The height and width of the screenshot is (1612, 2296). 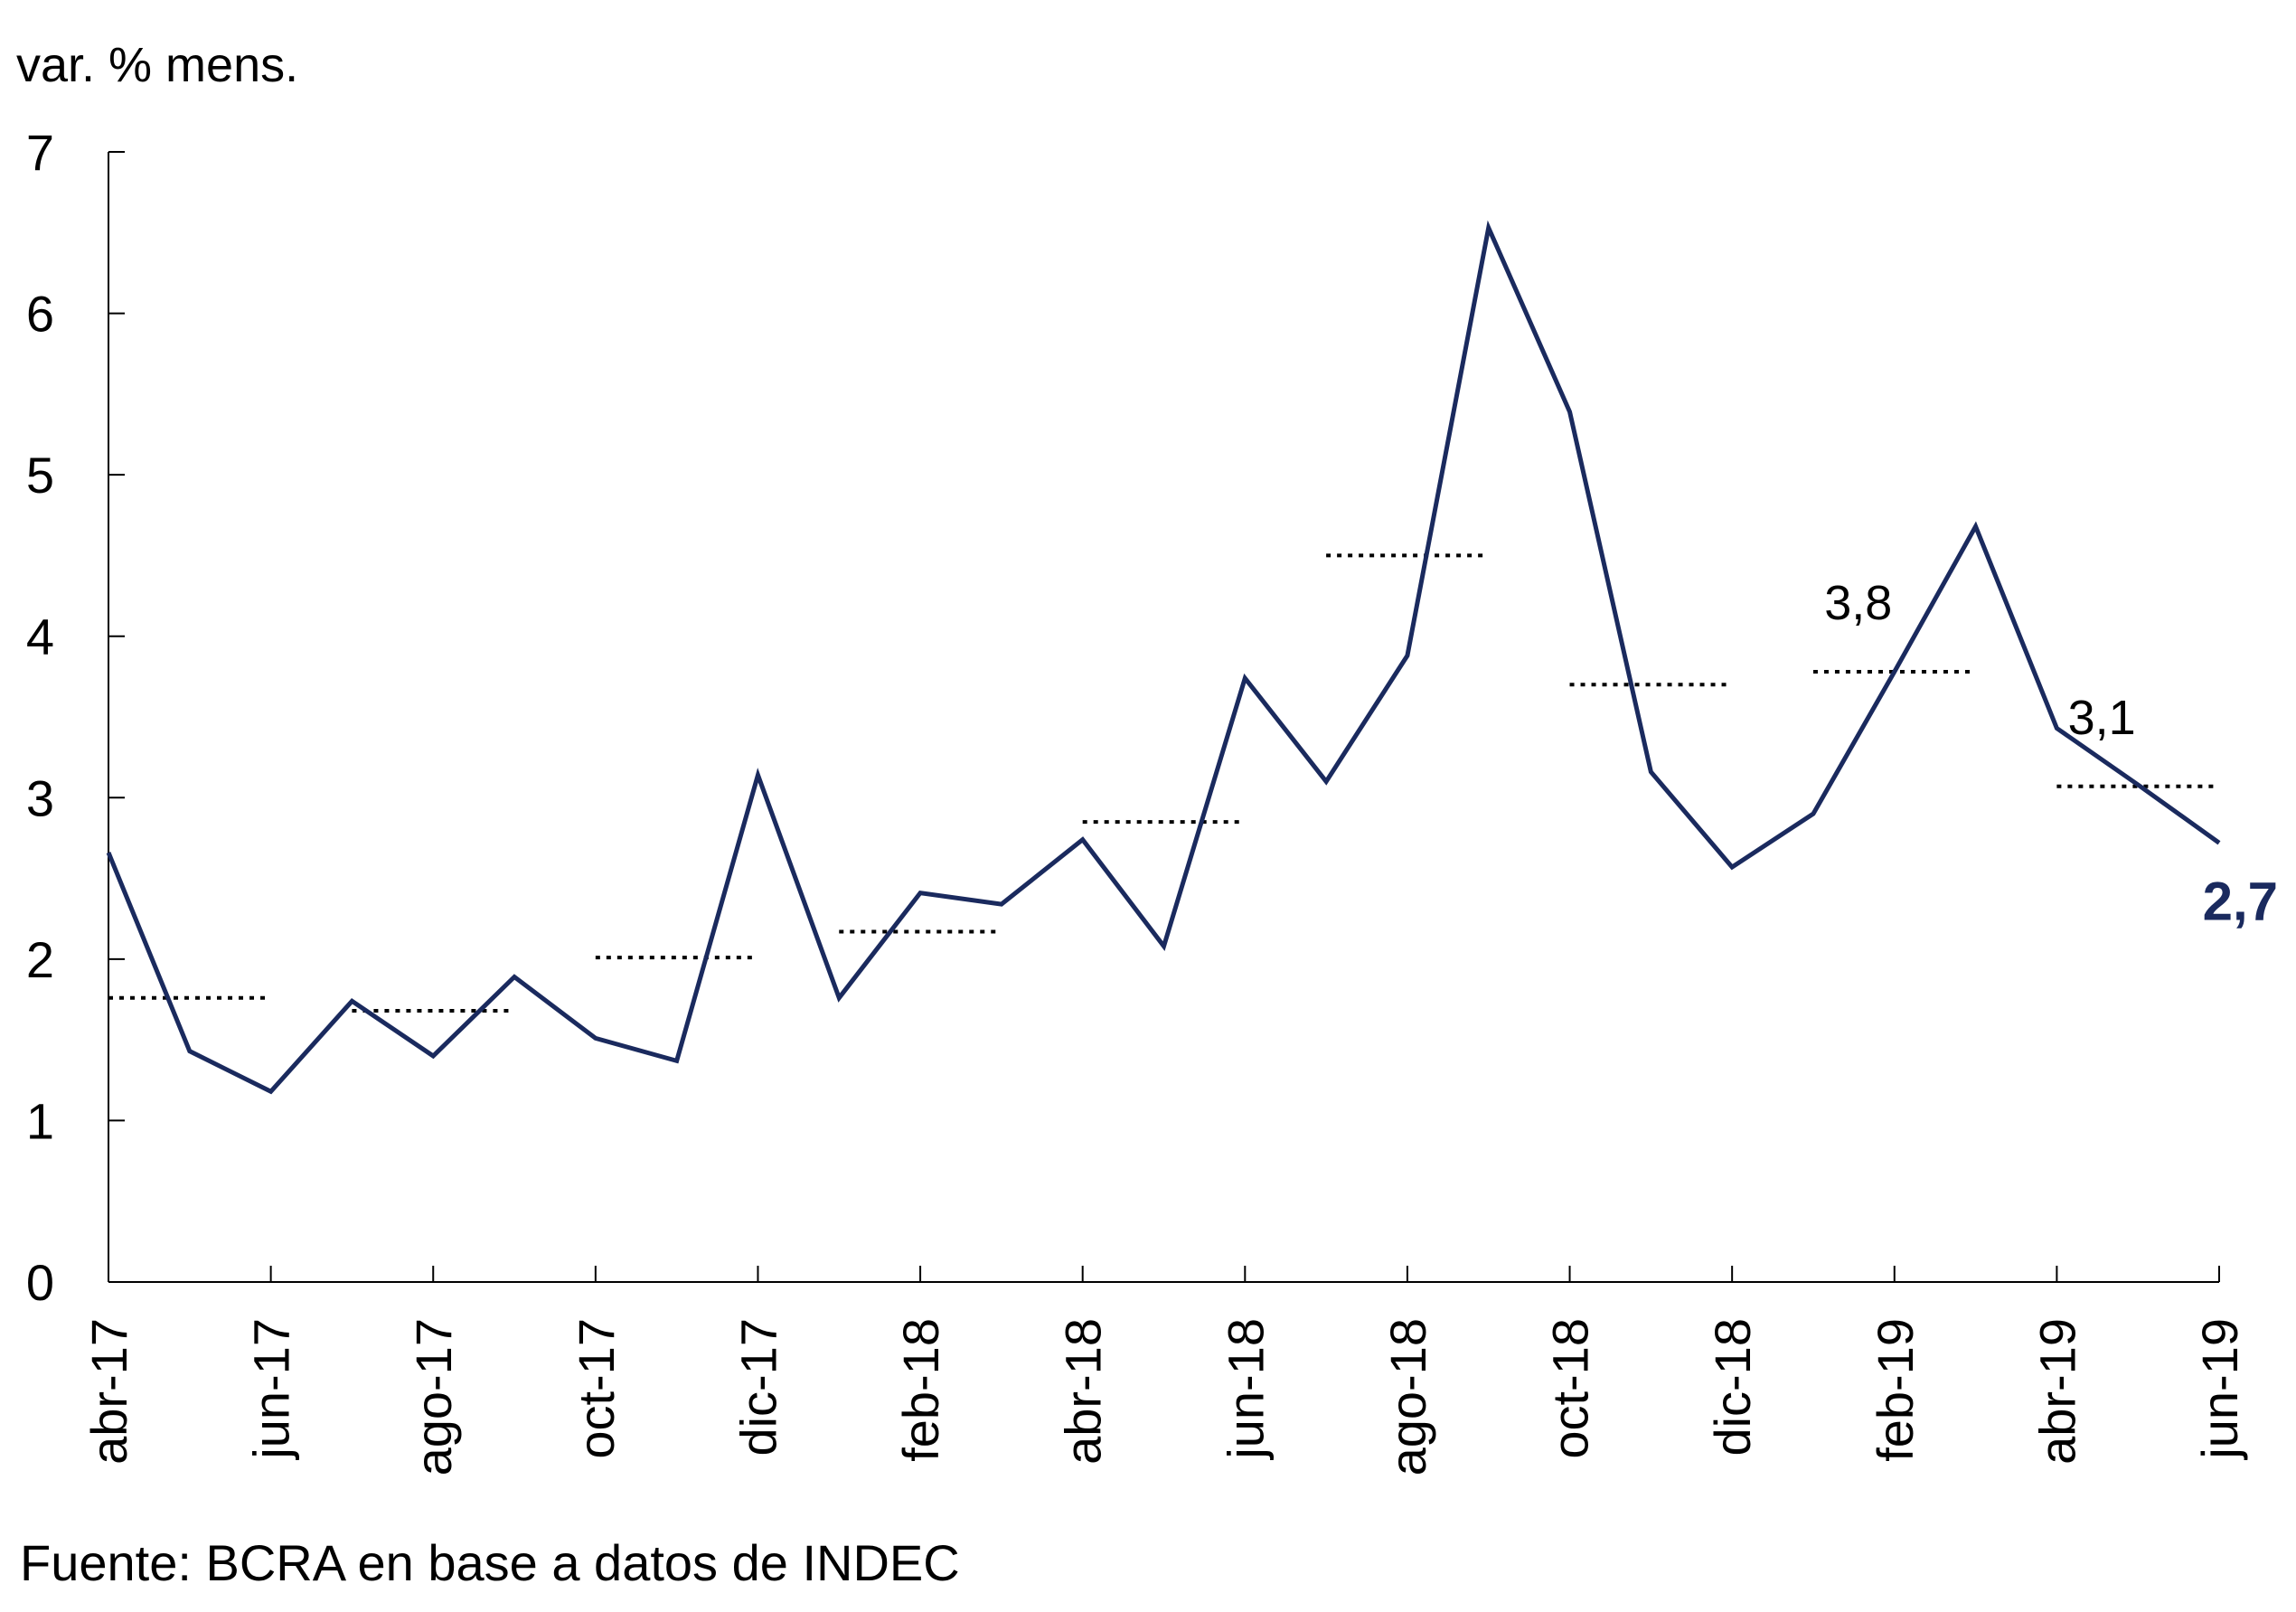 I want to click on x-tick-label: oct-17, so click(x=596, y=1388).